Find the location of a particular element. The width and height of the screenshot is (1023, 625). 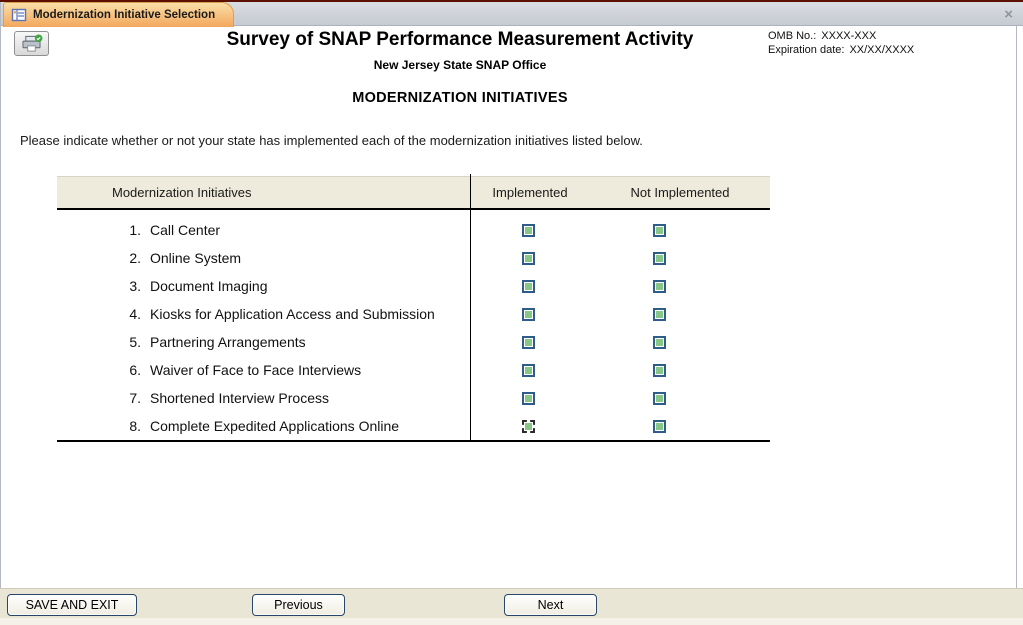

tab-modernization-initiative-selection: Modernization Initiative Selection is located at coordinates (119, 14).